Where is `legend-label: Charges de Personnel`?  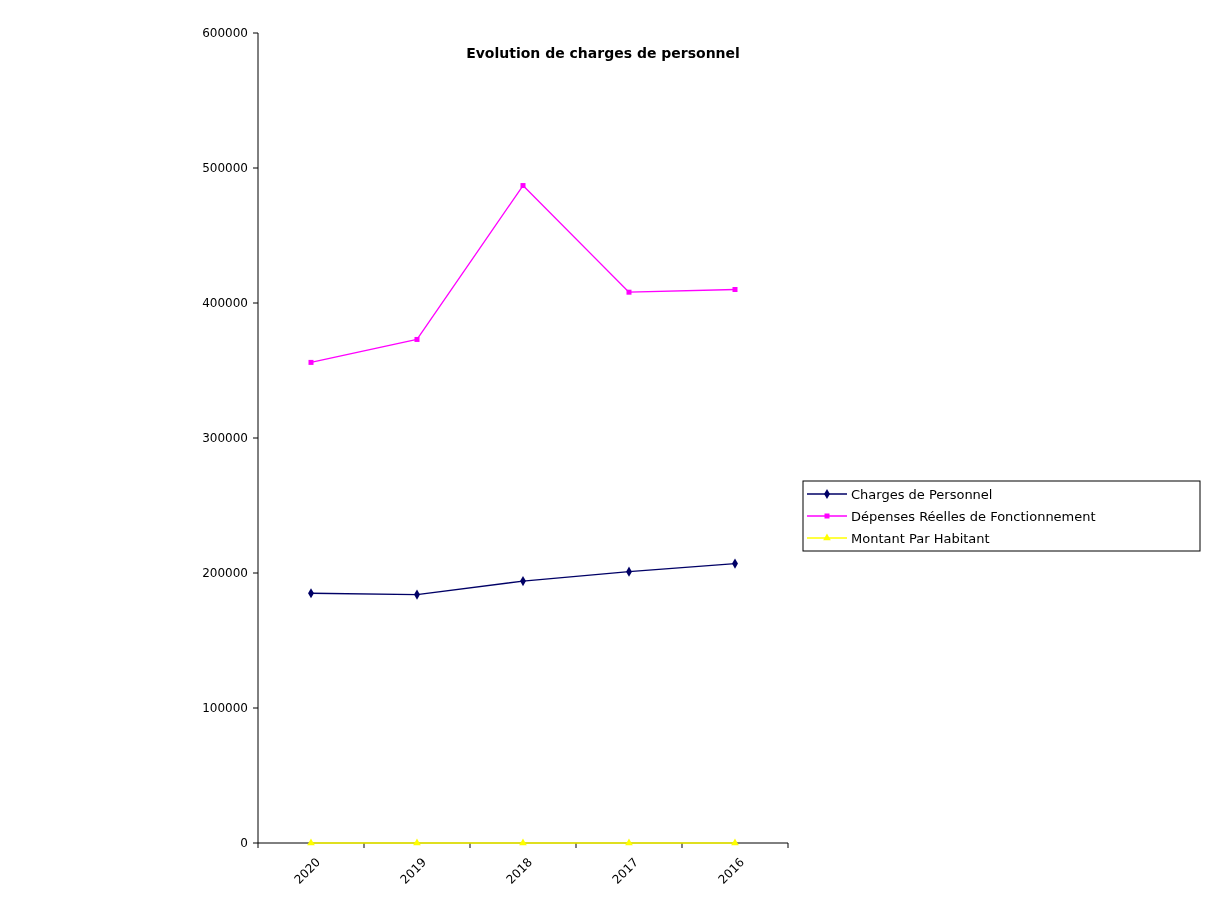 legend-label: Charges de Personnel is located at coordinates (922, 494).